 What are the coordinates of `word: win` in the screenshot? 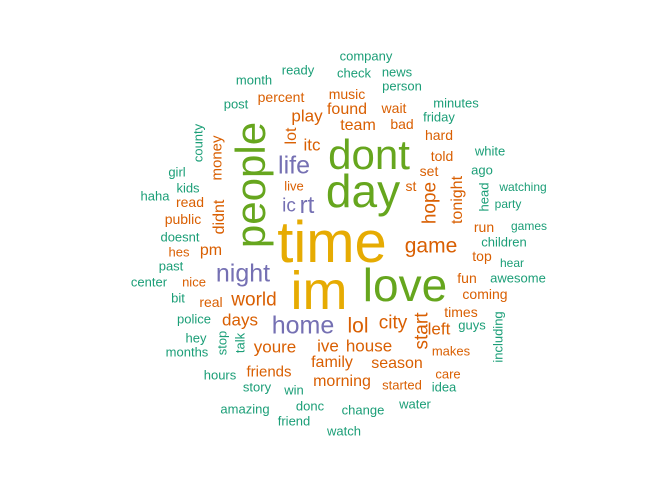 It's located at (294, 390).